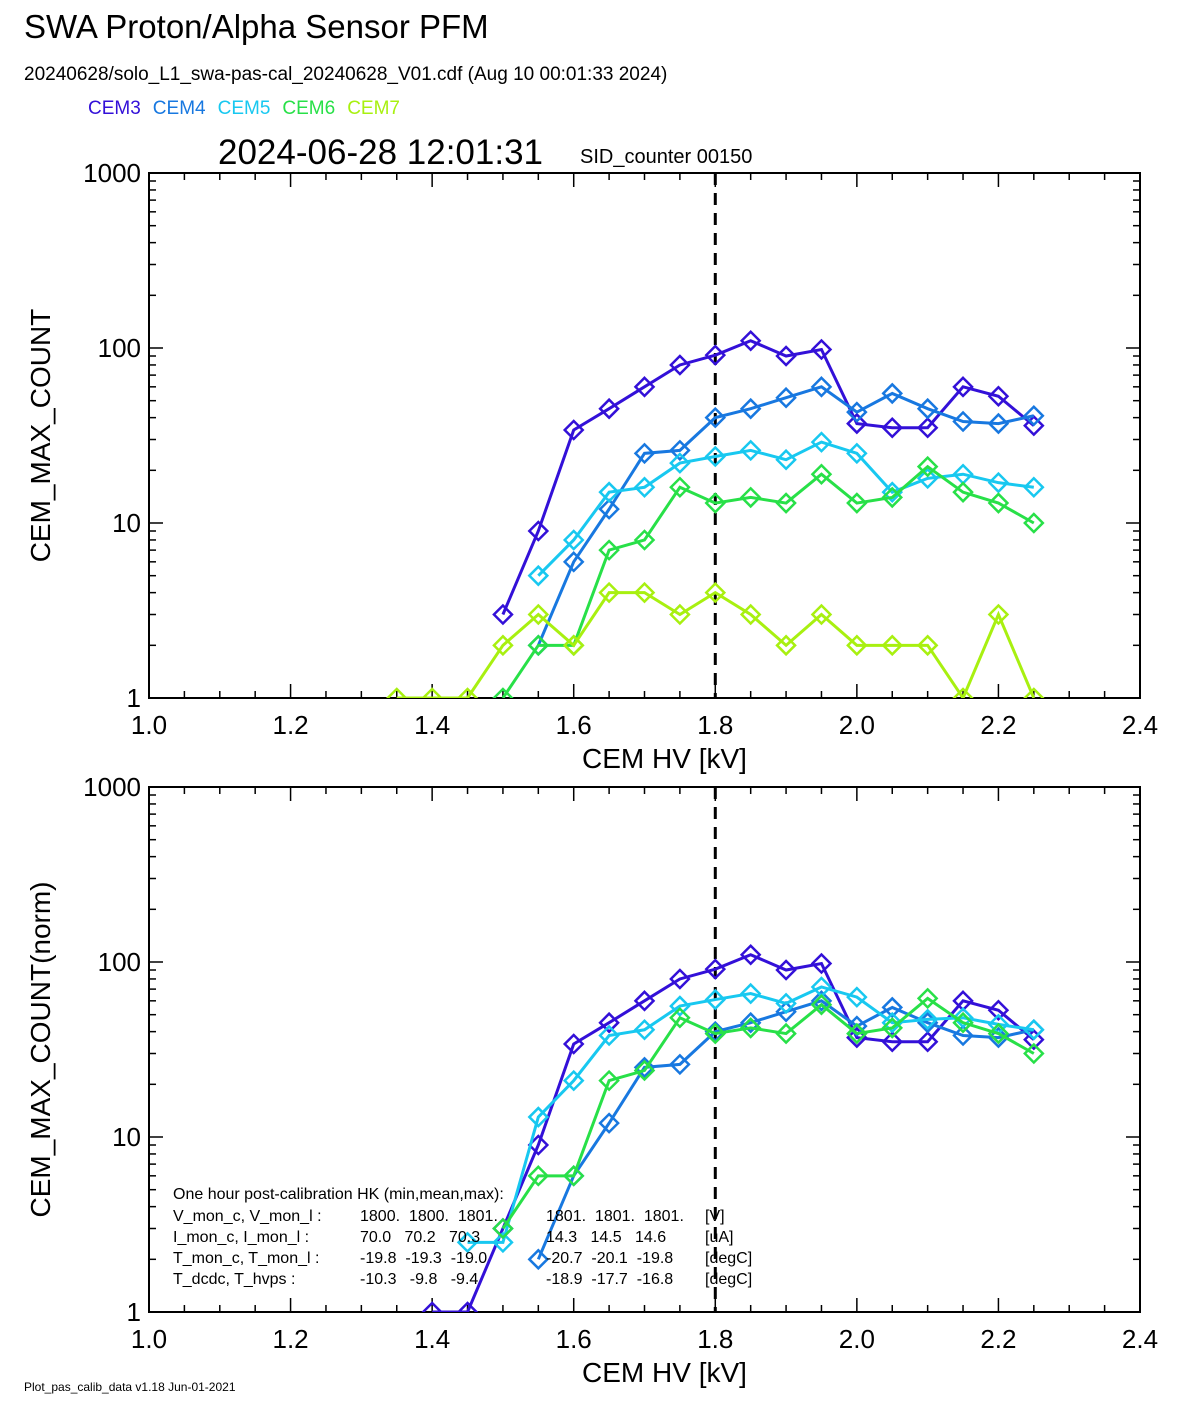 The image size is (1201, 1411). I want to click on series-line-cem3, so click(733, 1132).